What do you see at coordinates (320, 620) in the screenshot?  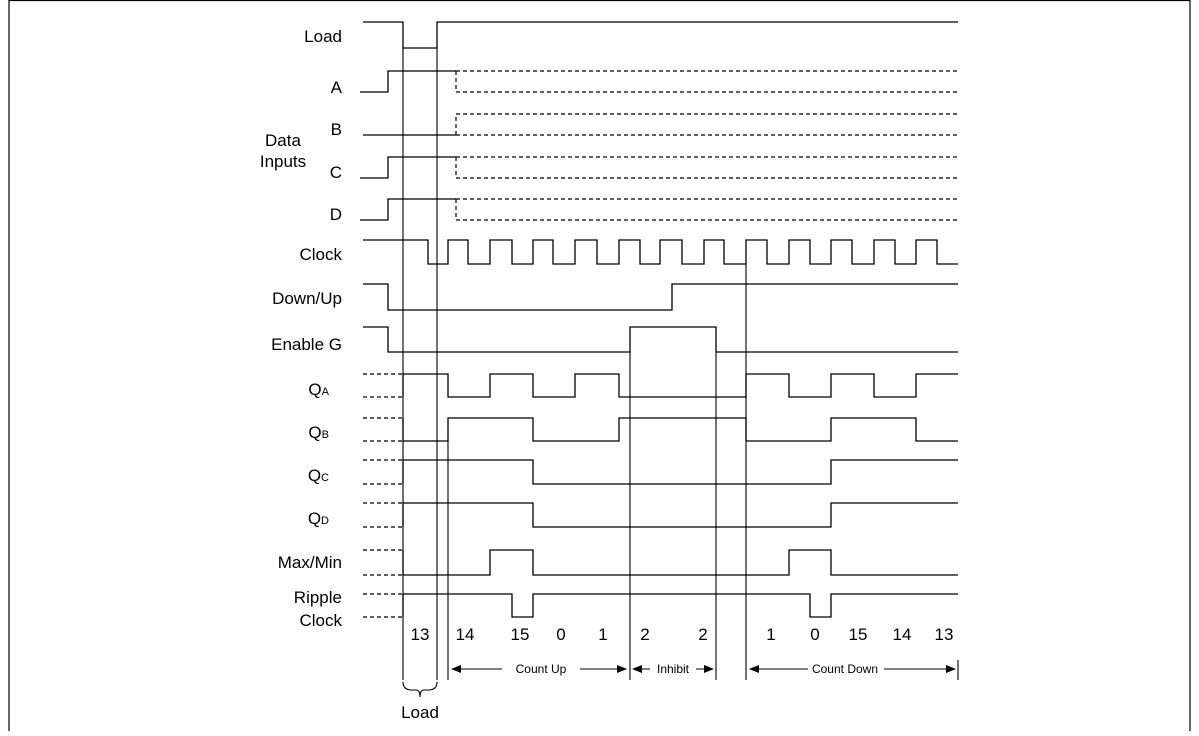 I see `label-ripple-2: Clock` at bounding box center [320, 620].